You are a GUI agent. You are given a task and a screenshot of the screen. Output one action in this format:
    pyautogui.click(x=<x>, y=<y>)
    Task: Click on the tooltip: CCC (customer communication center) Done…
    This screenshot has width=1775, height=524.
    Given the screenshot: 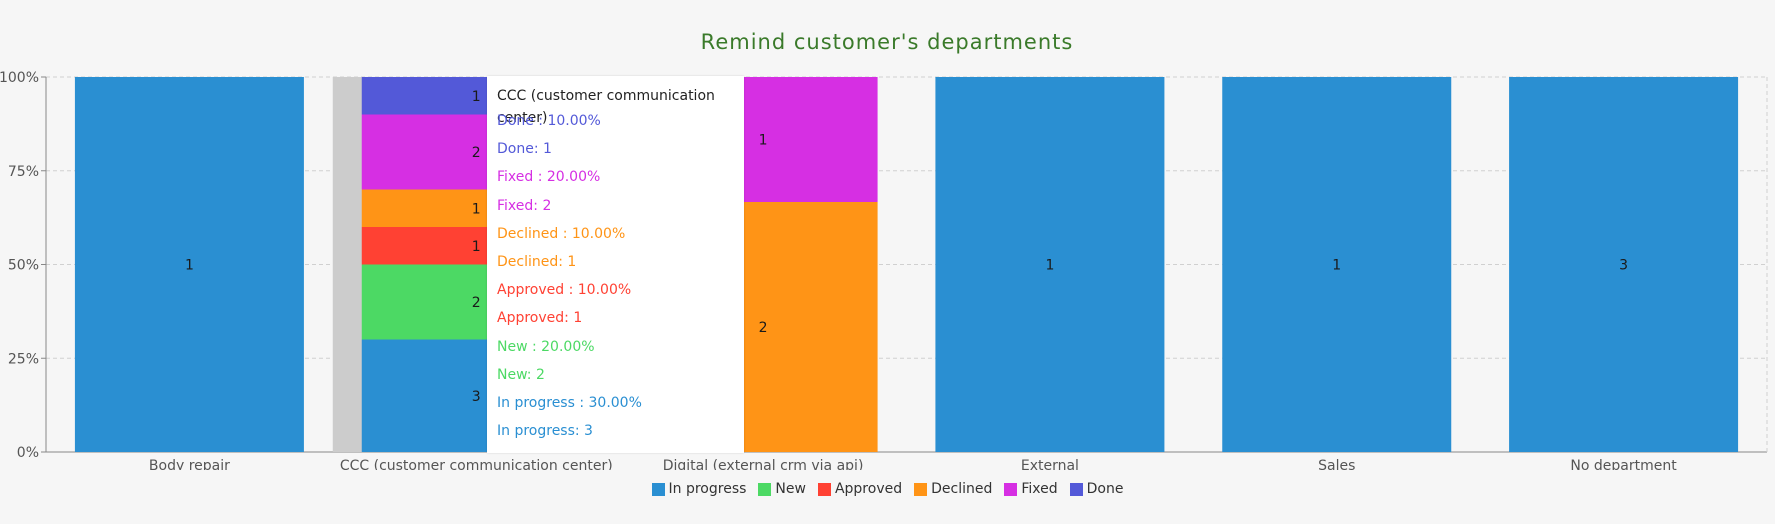 What is the action you would take?
    pyautogui.click(x=615, y=264)
    